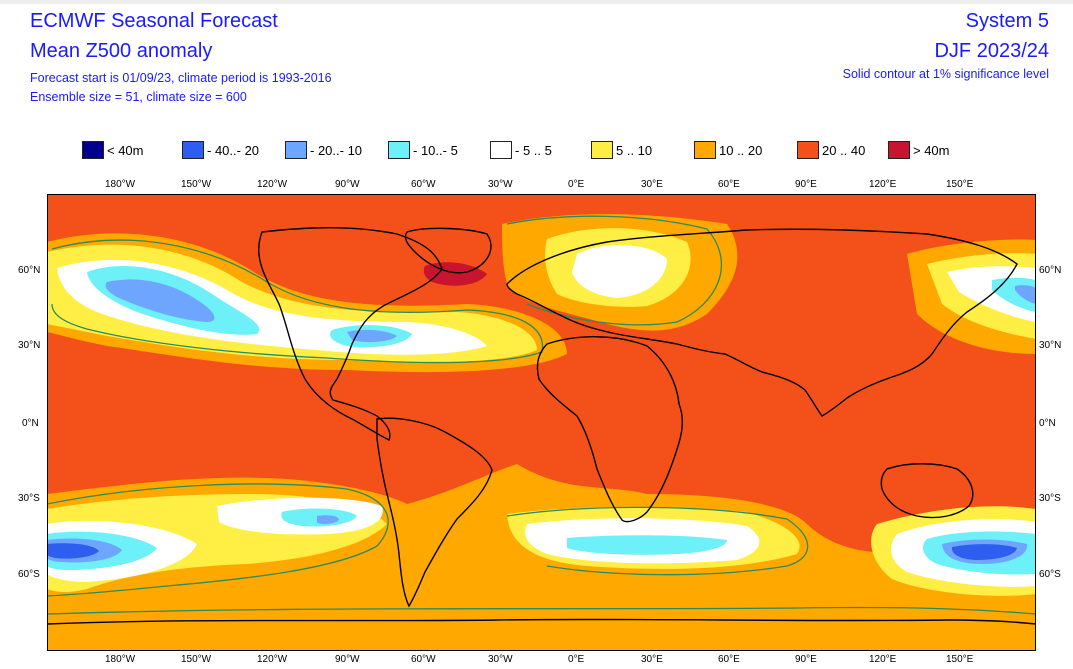 This screenshot has height=669, width=1073. Describe the element at coordinates (844, 150) in the screenshot. I see `legend-label: 20 .. 40` at that location.